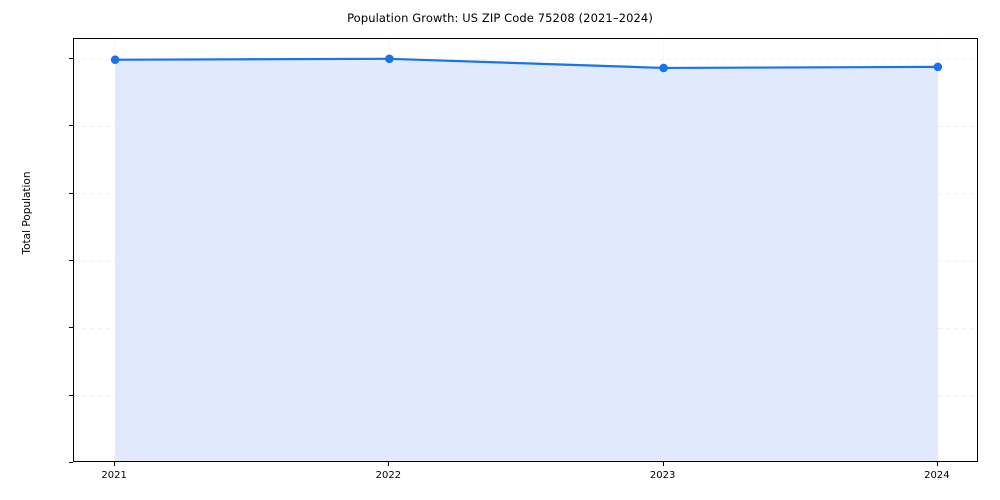 The height and width of the screenshot is (500, 1000). I want to click on x-tick-label: 2022, so click(388, 475).